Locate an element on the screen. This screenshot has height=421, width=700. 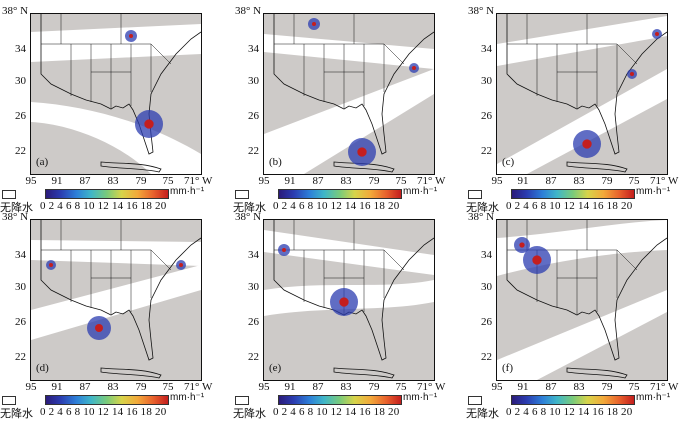
map-area: (e) is located at coordinates (349, 300).